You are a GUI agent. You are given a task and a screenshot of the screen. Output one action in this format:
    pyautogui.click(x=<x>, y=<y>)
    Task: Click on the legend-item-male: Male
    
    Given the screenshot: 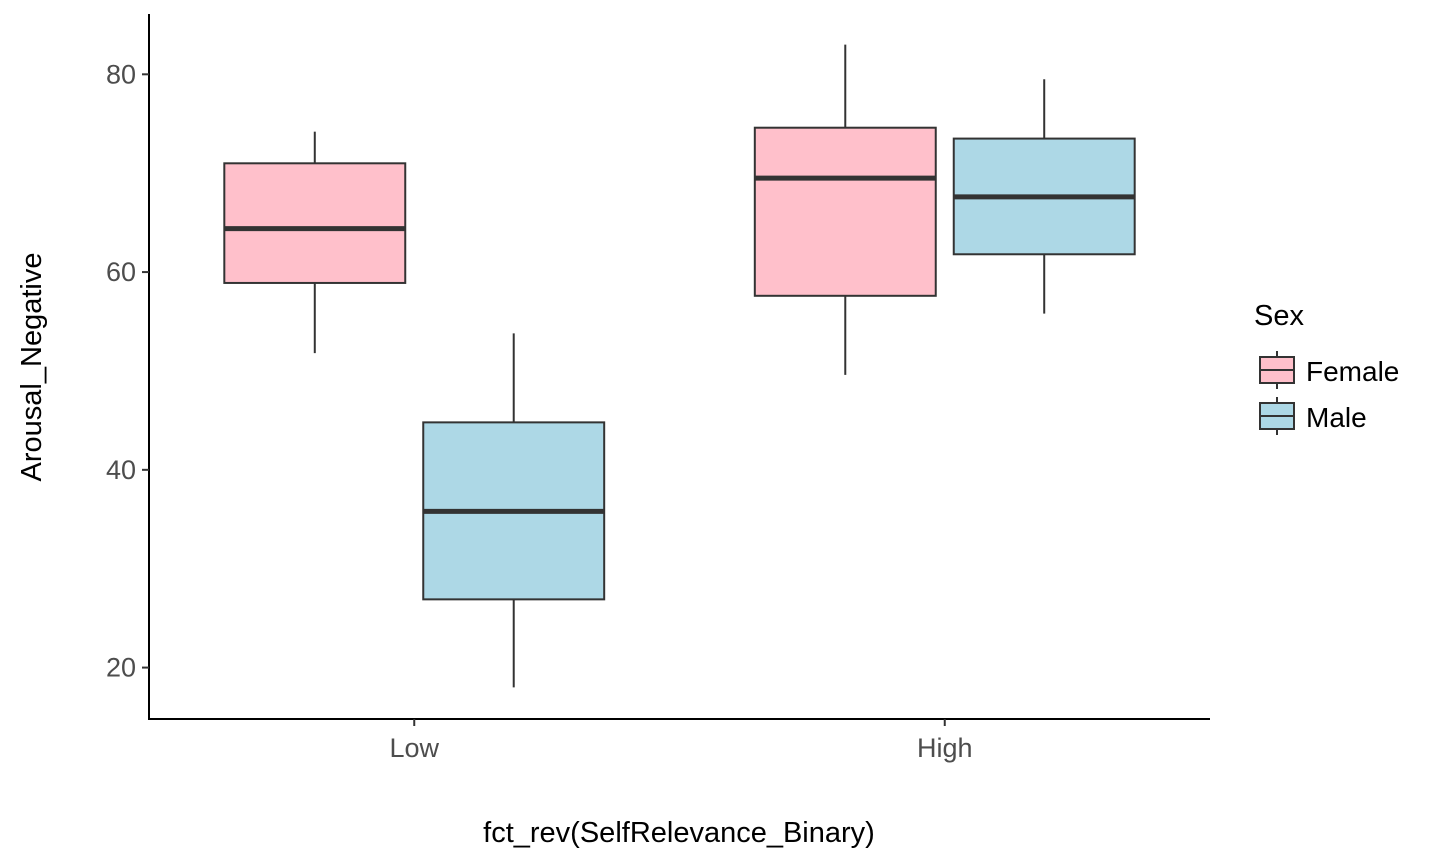 What is the action you would take?
    pyautogui.click(x=1313, y=416)
    